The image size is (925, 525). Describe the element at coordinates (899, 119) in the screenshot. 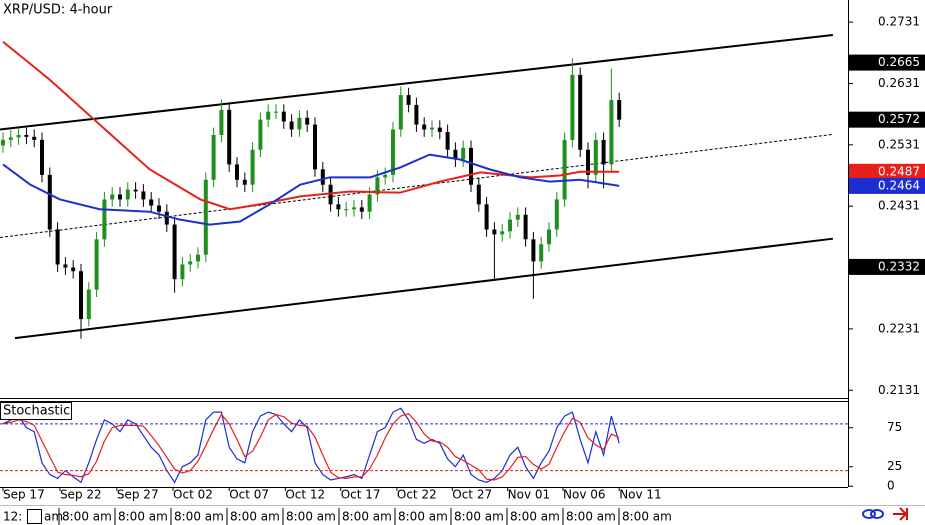

I see `price-label: 0.2572` at that location.